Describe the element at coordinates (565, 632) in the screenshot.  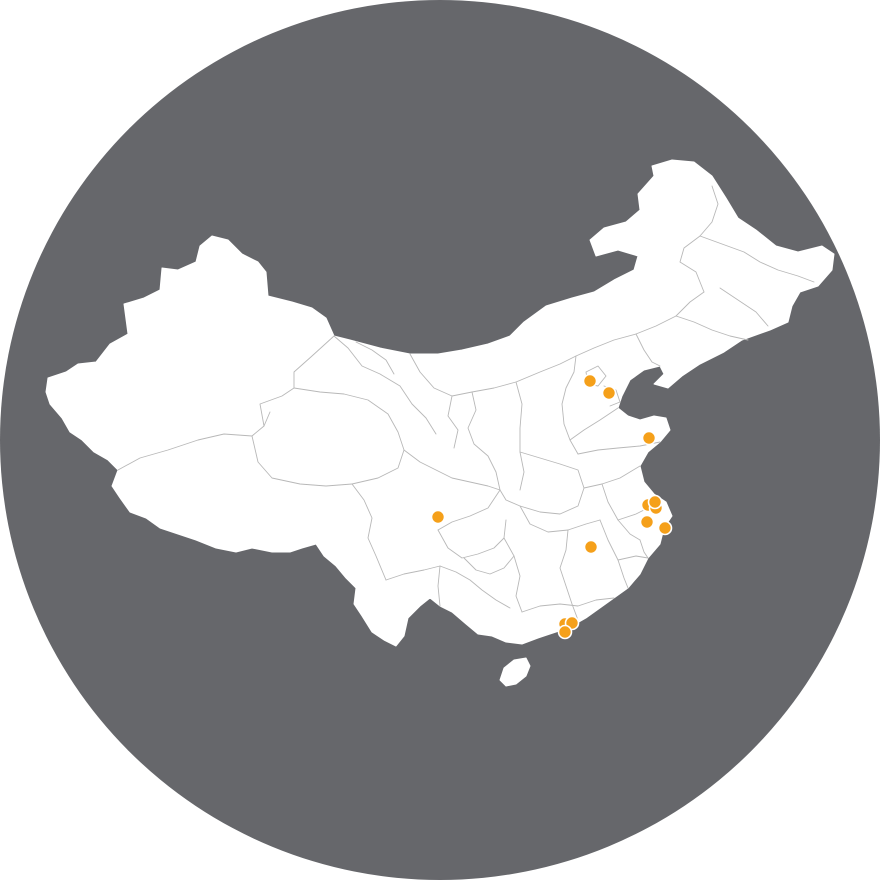
I see `shenzhen-marker` at that location.